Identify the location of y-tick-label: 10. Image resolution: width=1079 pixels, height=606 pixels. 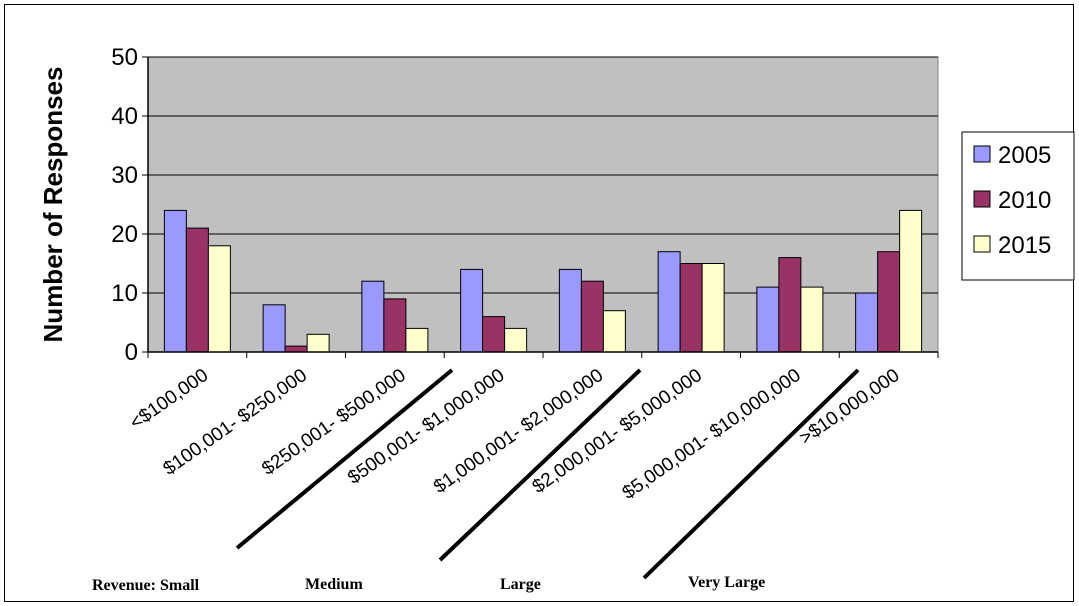
(124, 293).